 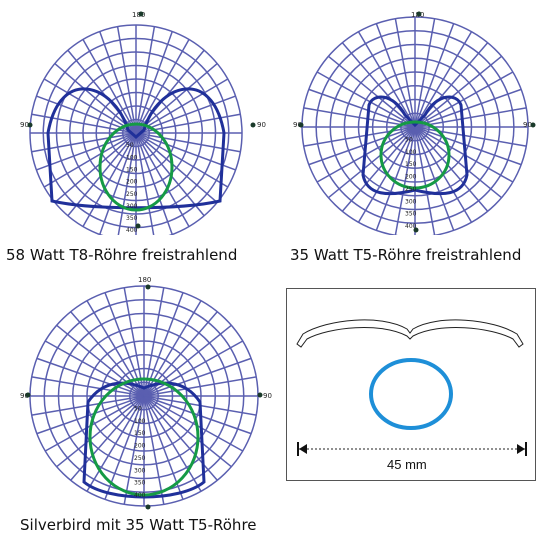 What do you see at coordinates (406, 255) in the screenshot?
I see `caption-diagram-2: 35 Watt T5-Röhre freistrahlend` at bounding box center [406, 255].